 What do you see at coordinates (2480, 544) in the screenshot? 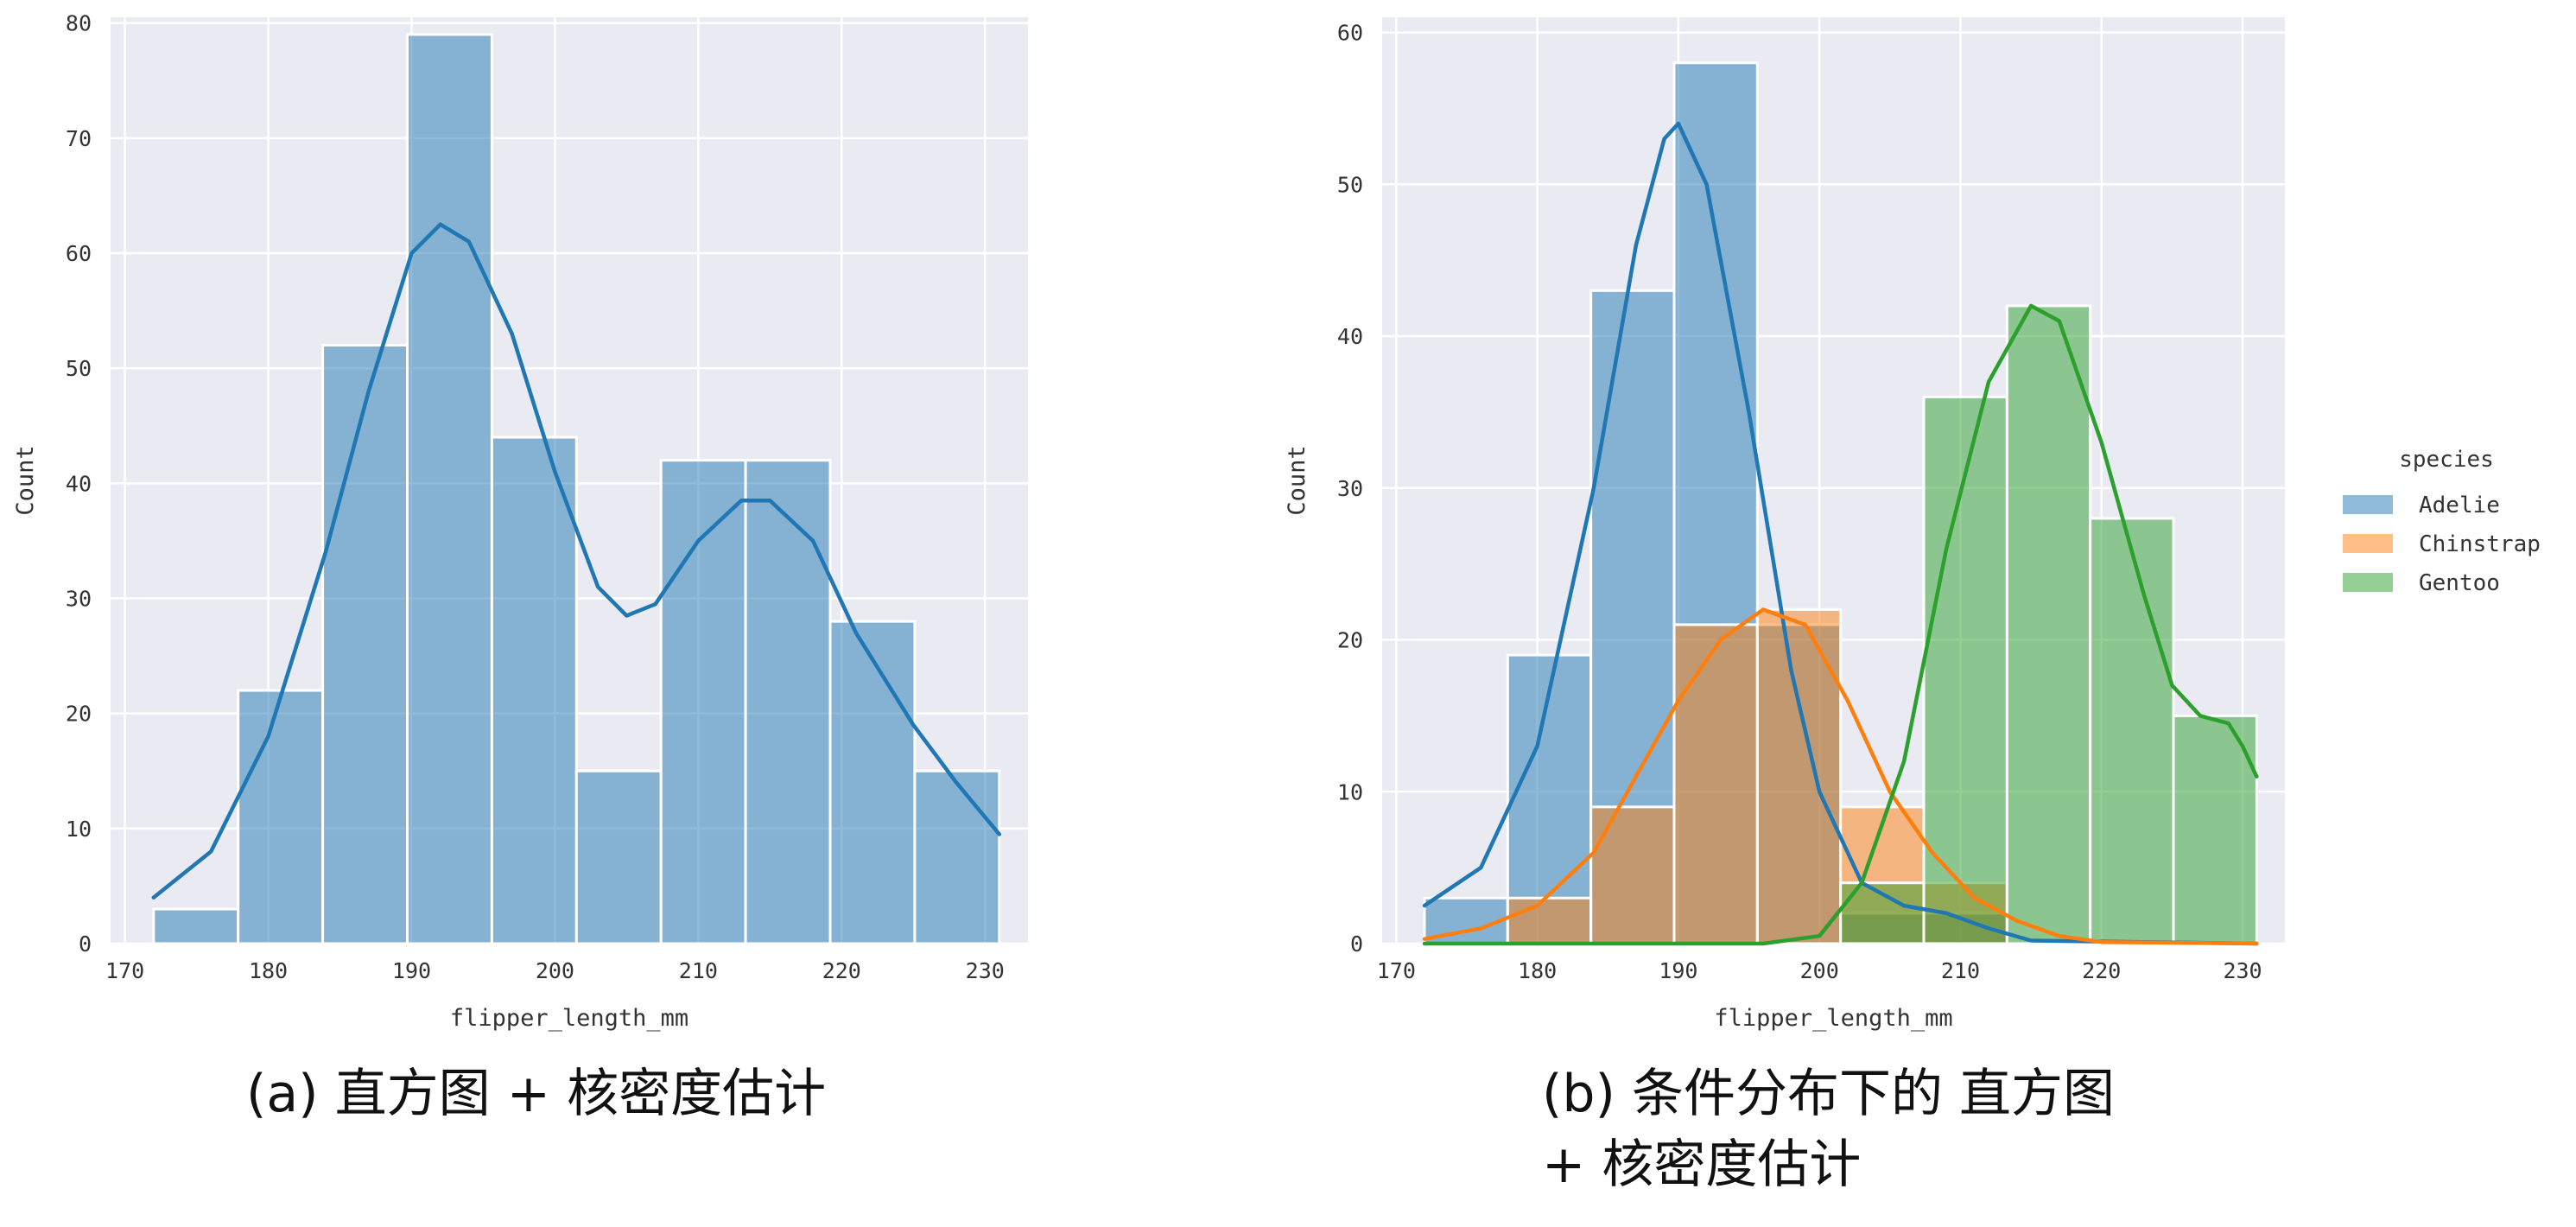
I see `legend-label: Chinstrap` at bounding box center [2480, 544].